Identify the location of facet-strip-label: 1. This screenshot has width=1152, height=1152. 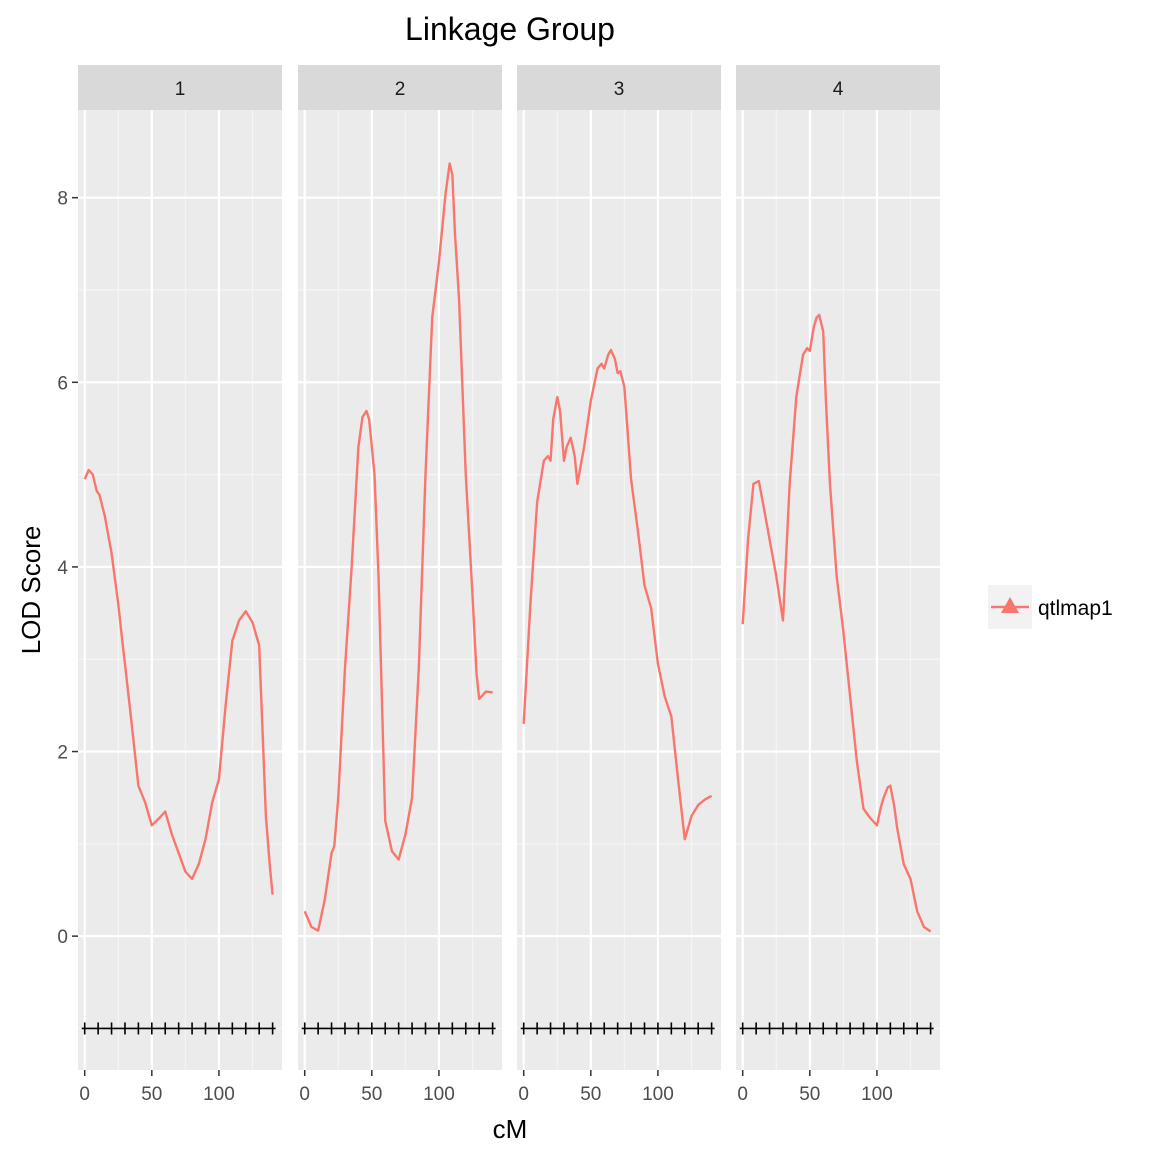
(180, 89).